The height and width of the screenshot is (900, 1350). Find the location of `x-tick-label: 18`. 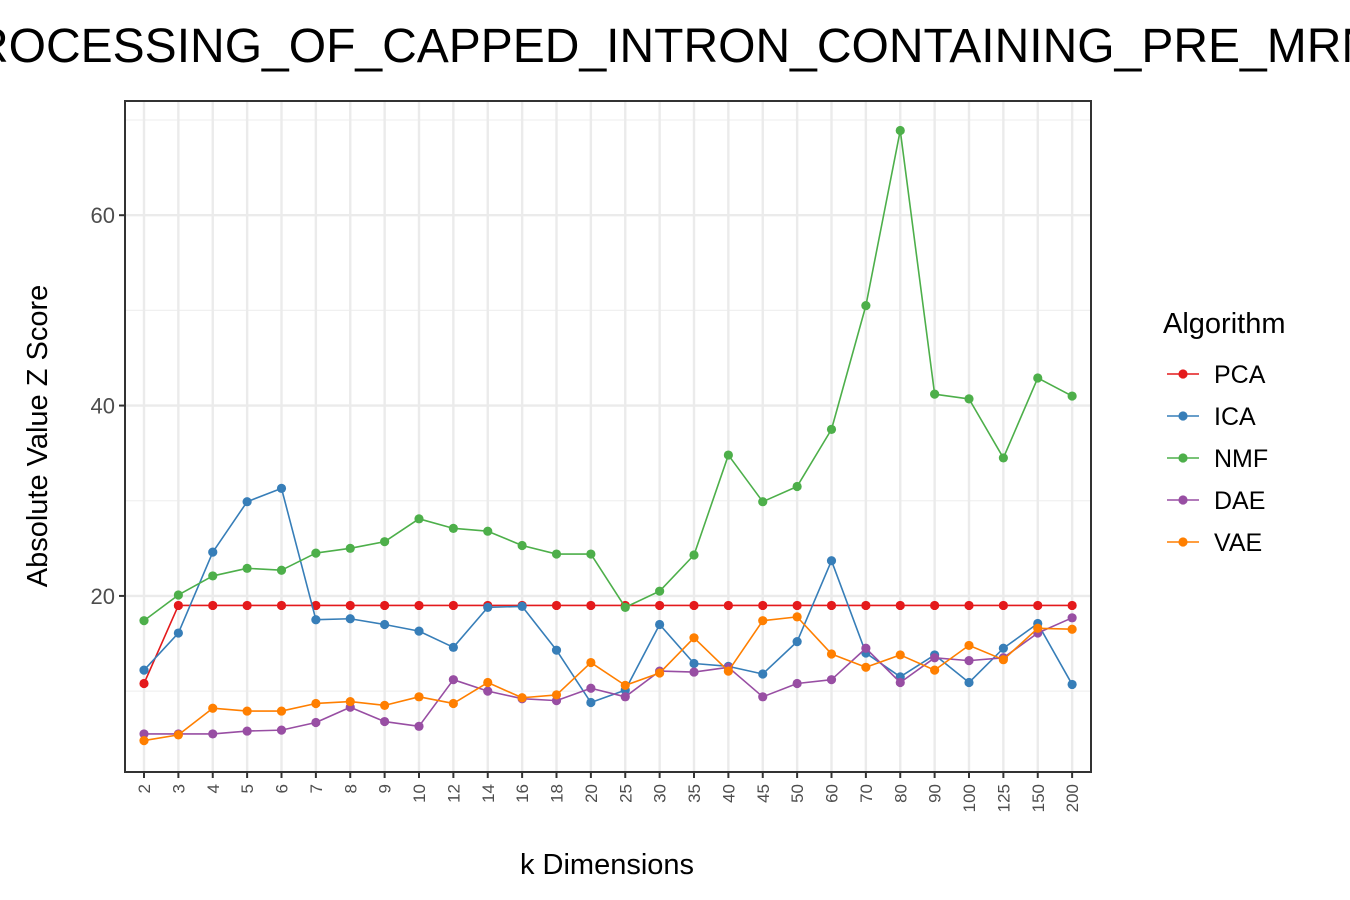

x-tick-label: 18 is located at coordinates (557, 793).